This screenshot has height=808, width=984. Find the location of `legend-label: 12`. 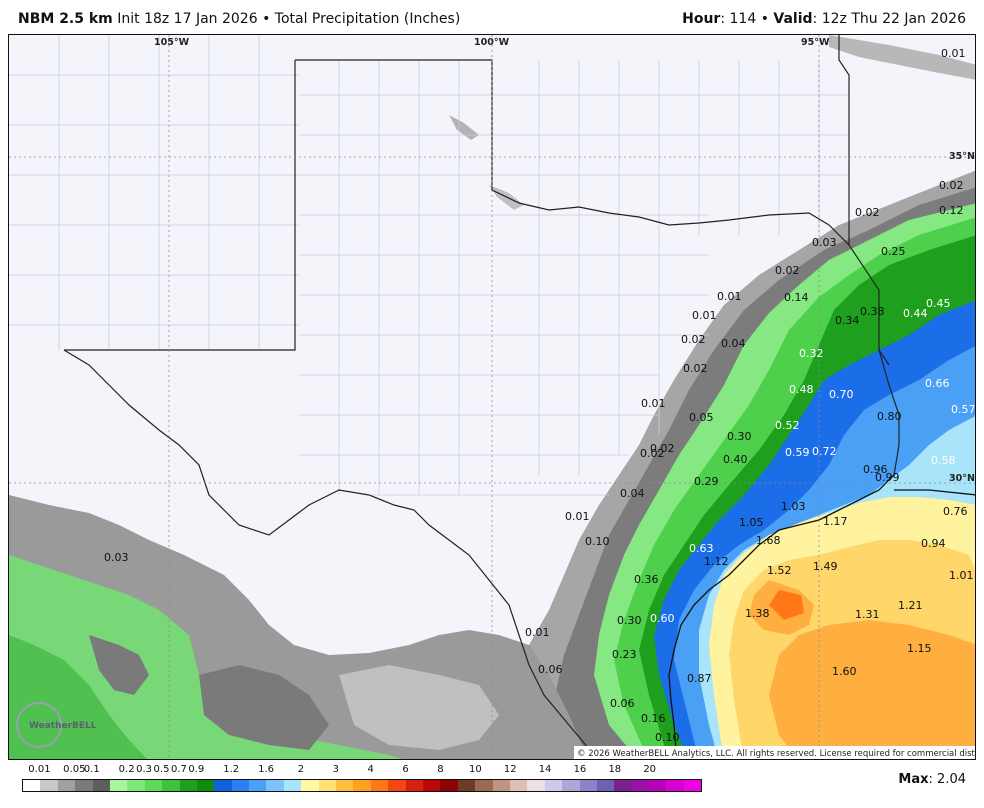

legend-label: 12 is located at coordinates (510, 769).